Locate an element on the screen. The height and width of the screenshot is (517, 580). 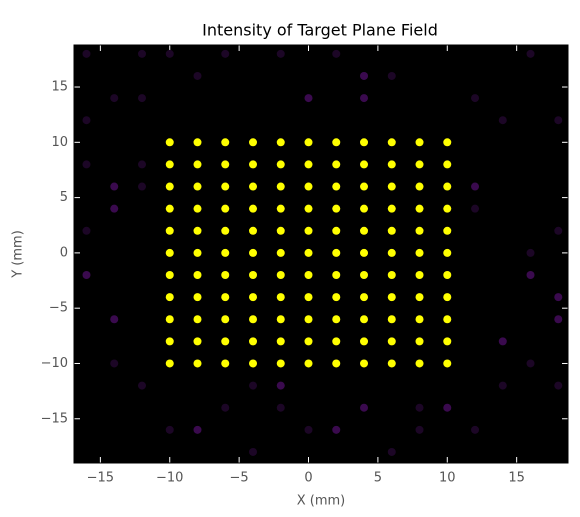
y-tick-label: −5 is located at coordinates (58, 308).